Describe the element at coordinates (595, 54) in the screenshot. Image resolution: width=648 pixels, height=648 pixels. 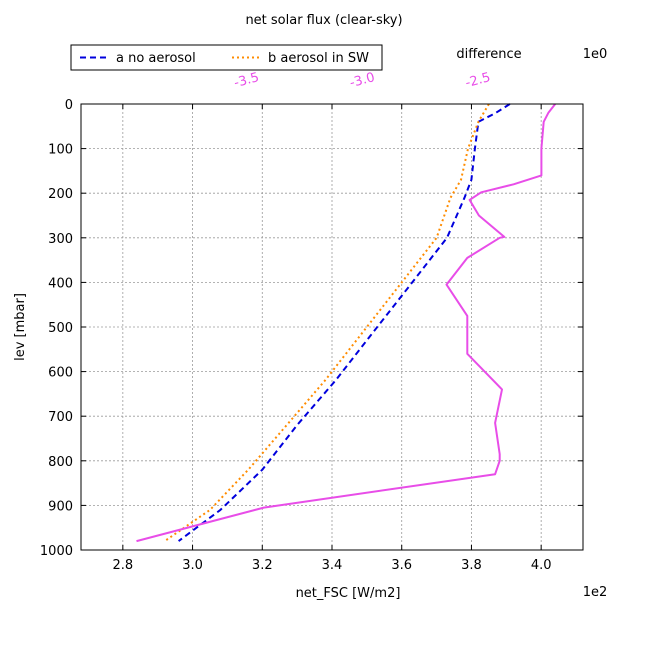
I see `top-axis-multiplier: 1e0` at that location.